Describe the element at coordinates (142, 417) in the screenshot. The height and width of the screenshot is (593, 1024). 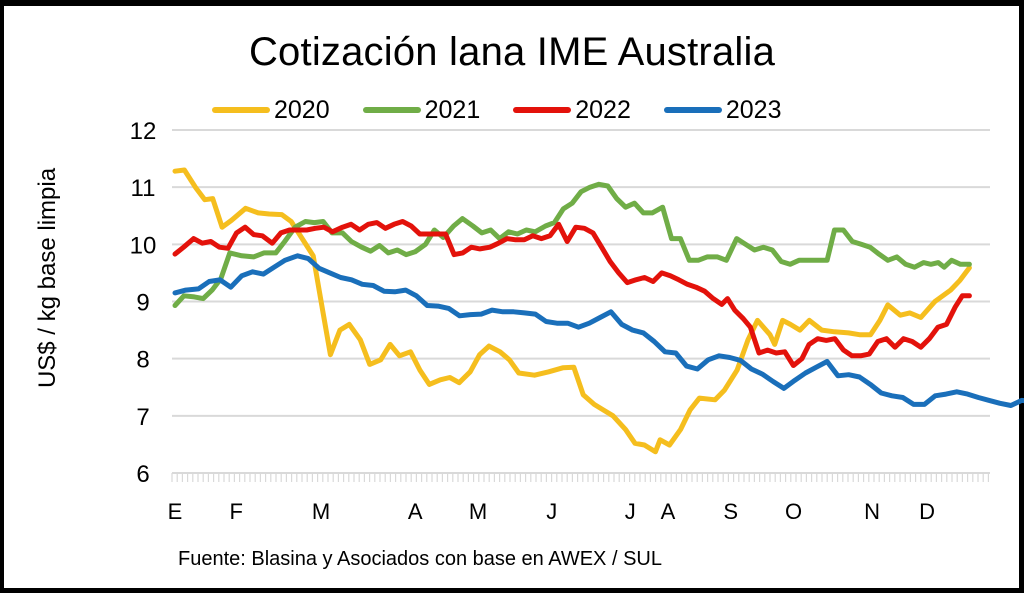
I see `y-tick-label: 7` at that location.